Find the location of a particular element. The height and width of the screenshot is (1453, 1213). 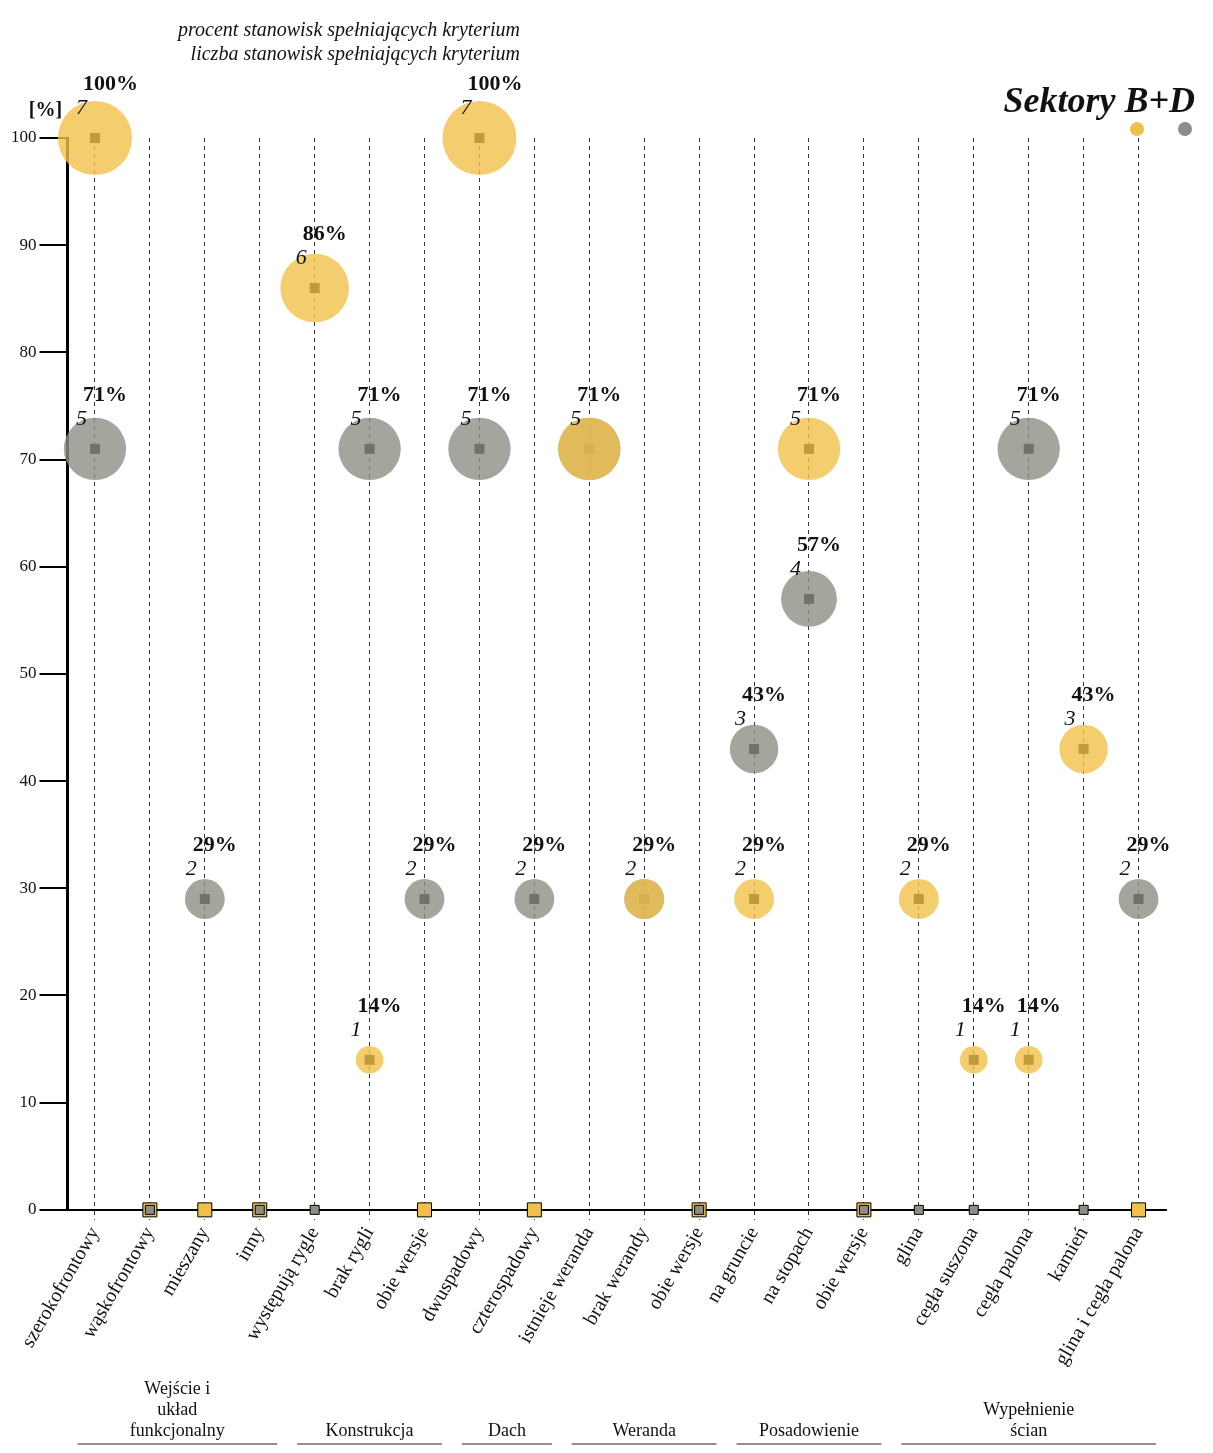

y-tick-label: 10 is located at coordinates (28, 1102).